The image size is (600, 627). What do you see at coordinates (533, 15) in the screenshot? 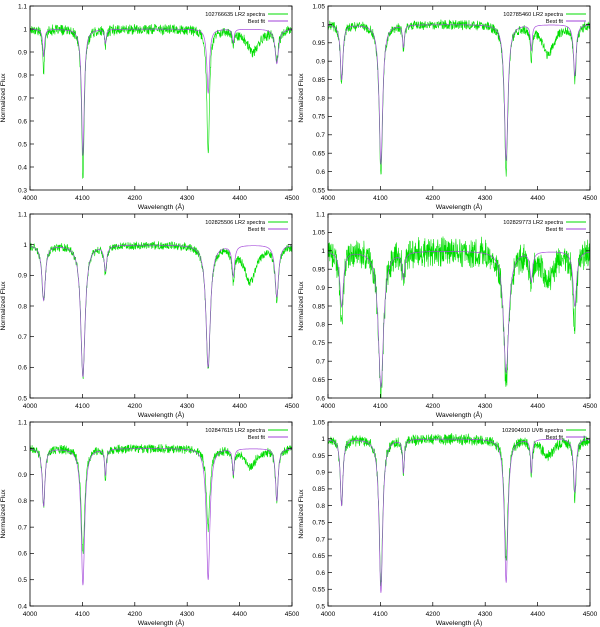
I see `legend-label: 102785460 LR2 spectra` at bounding box center [533, 15].